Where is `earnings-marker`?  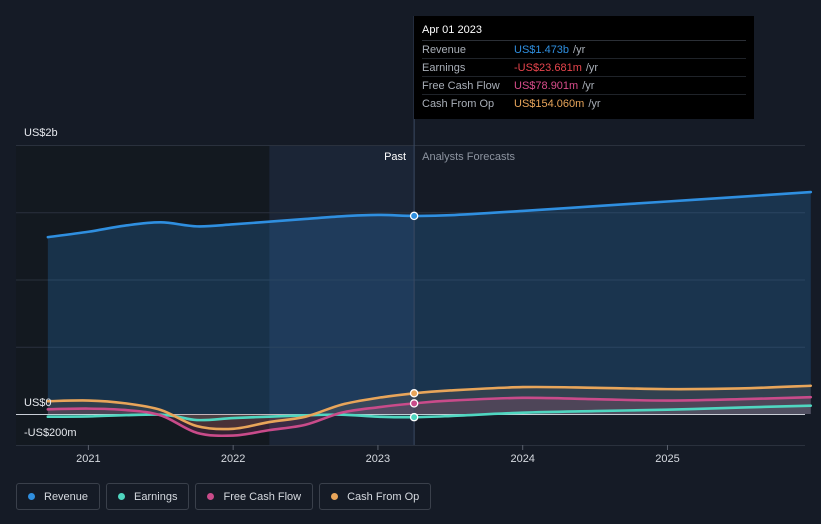 earnings-marker is located at coordinates (414, 417).